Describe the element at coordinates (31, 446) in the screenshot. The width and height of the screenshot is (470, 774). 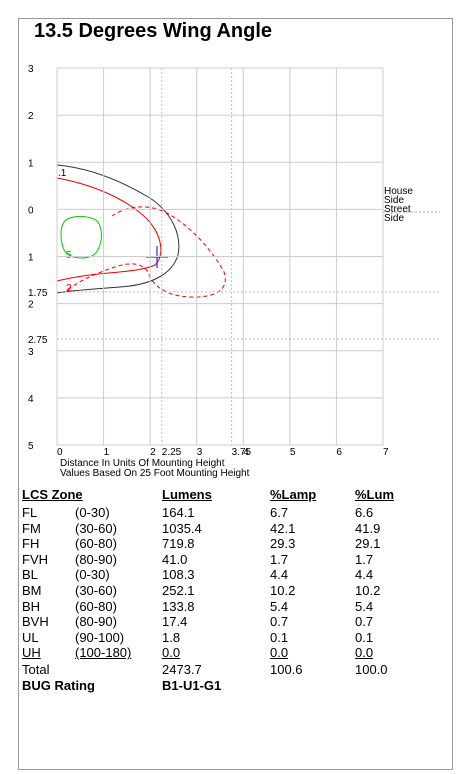
I see `y-tick-label: 5` at that location.